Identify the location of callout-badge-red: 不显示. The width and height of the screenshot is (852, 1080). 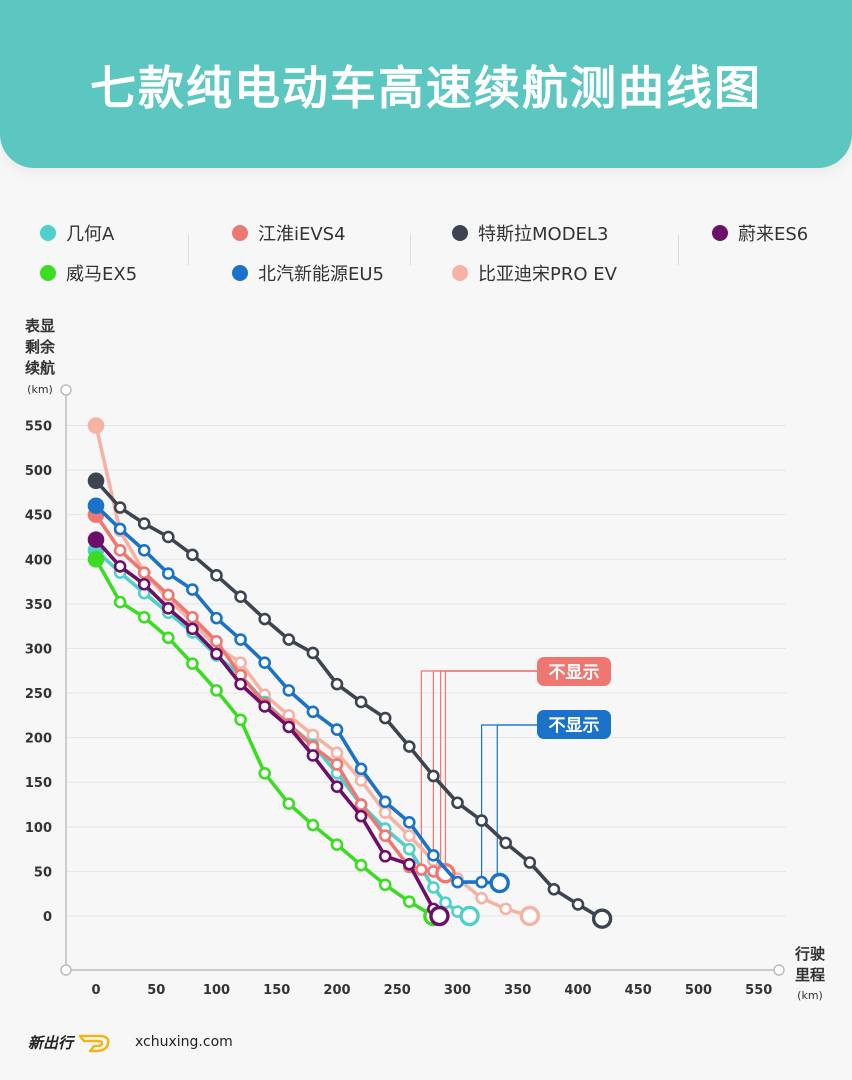
(574, 671).